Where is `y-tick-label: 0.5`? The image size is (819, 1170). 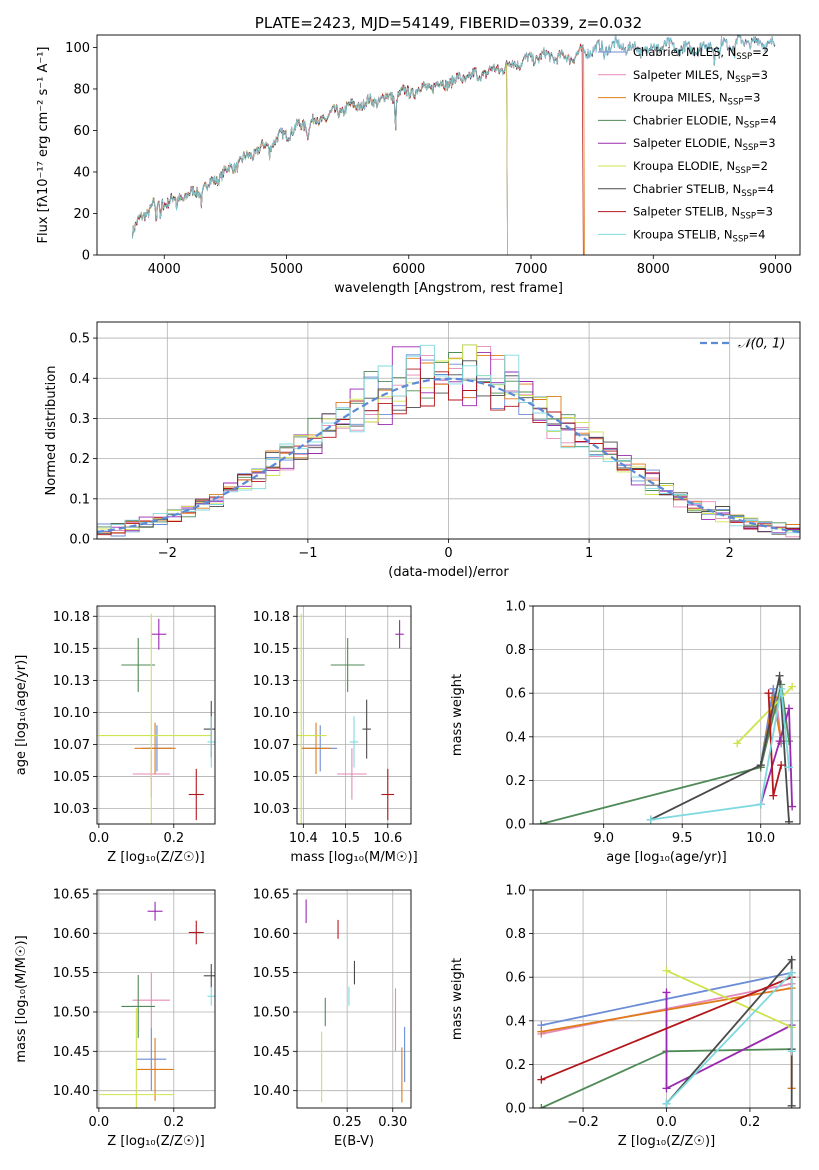
y-tick-label: 0.5 is located at coordinates (79, 339).